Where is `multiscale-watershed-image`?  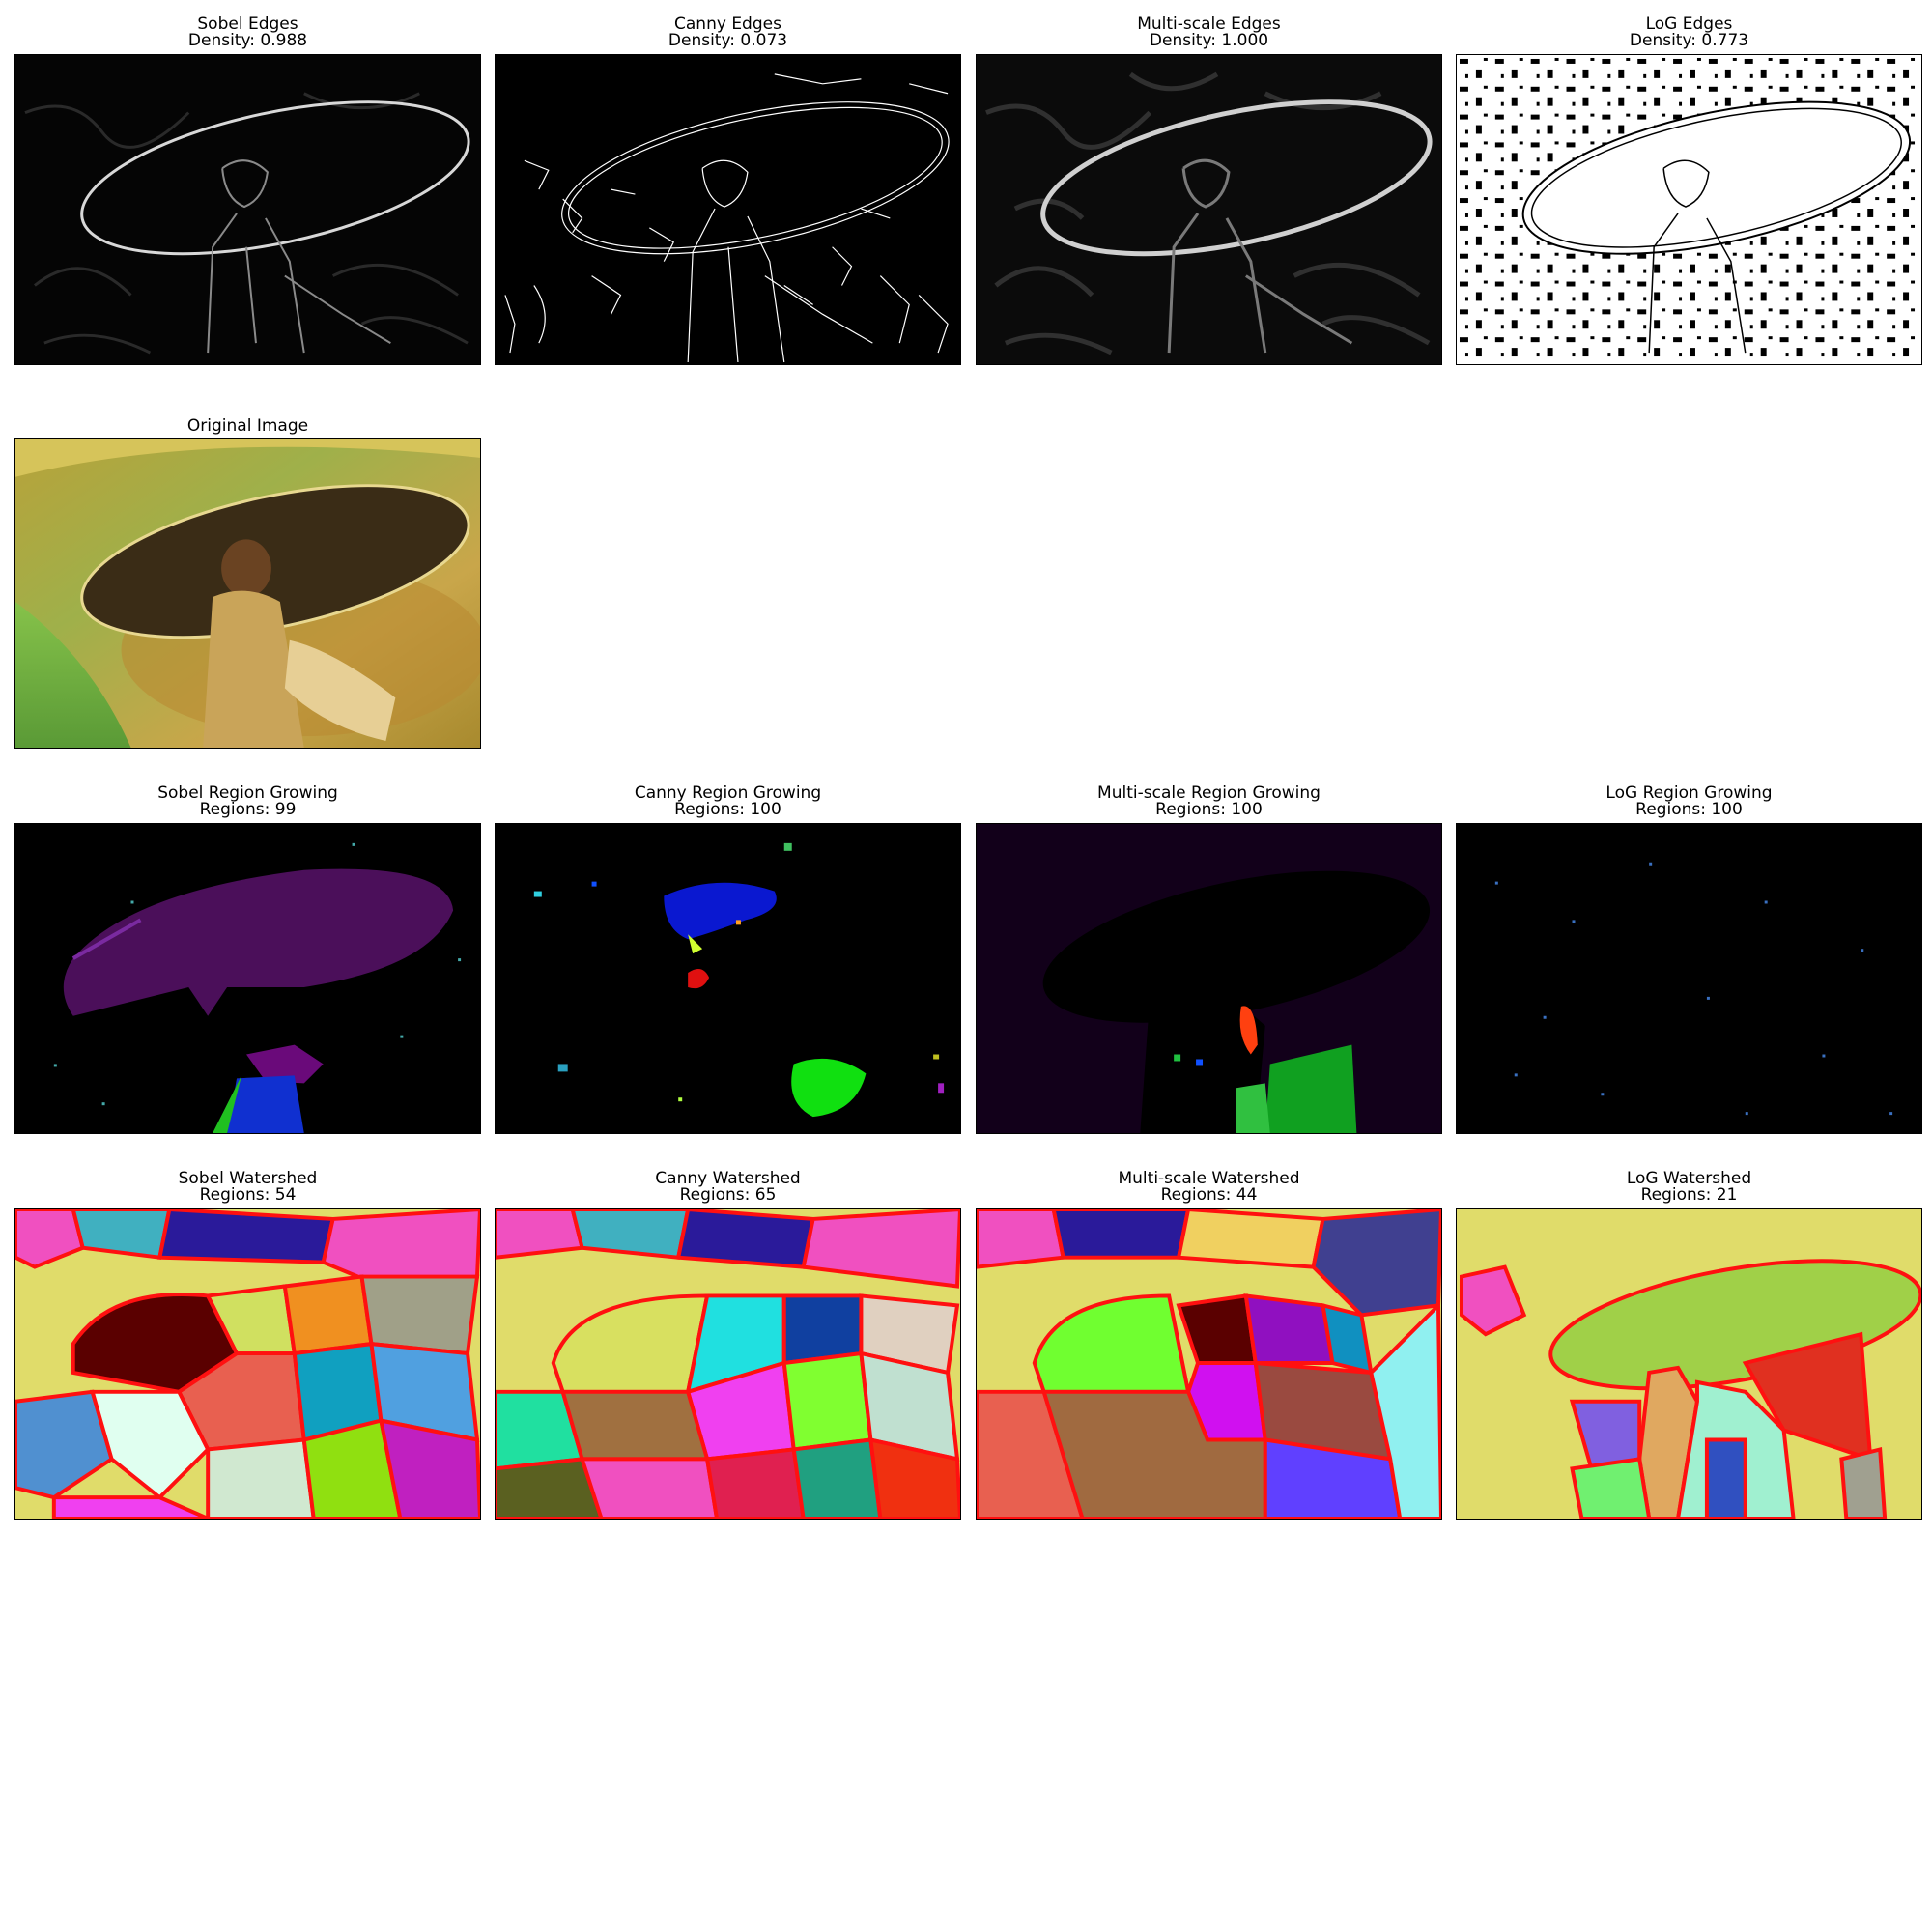
multiscale-watershed-image is located at coordinates (1209, 1364).